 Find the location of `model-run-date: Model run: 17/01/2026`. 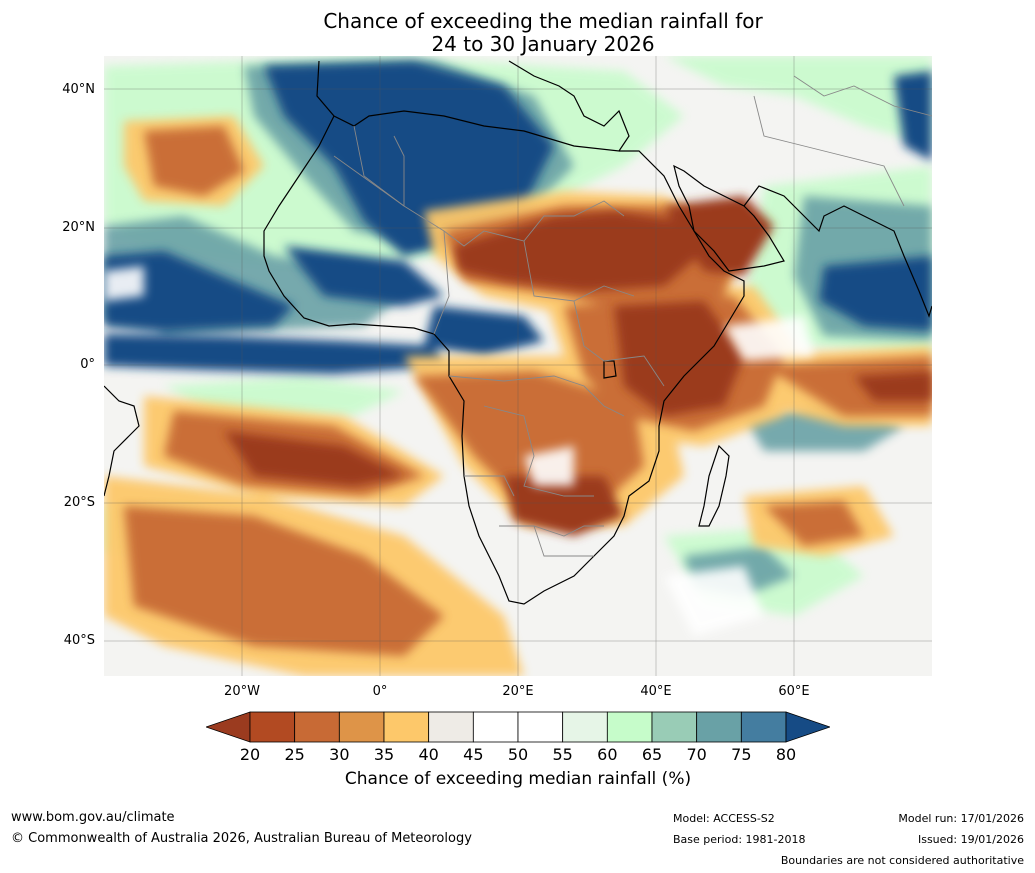

model-run-date: Model run: 17/01/2026 is located at coordinates (961, 818).